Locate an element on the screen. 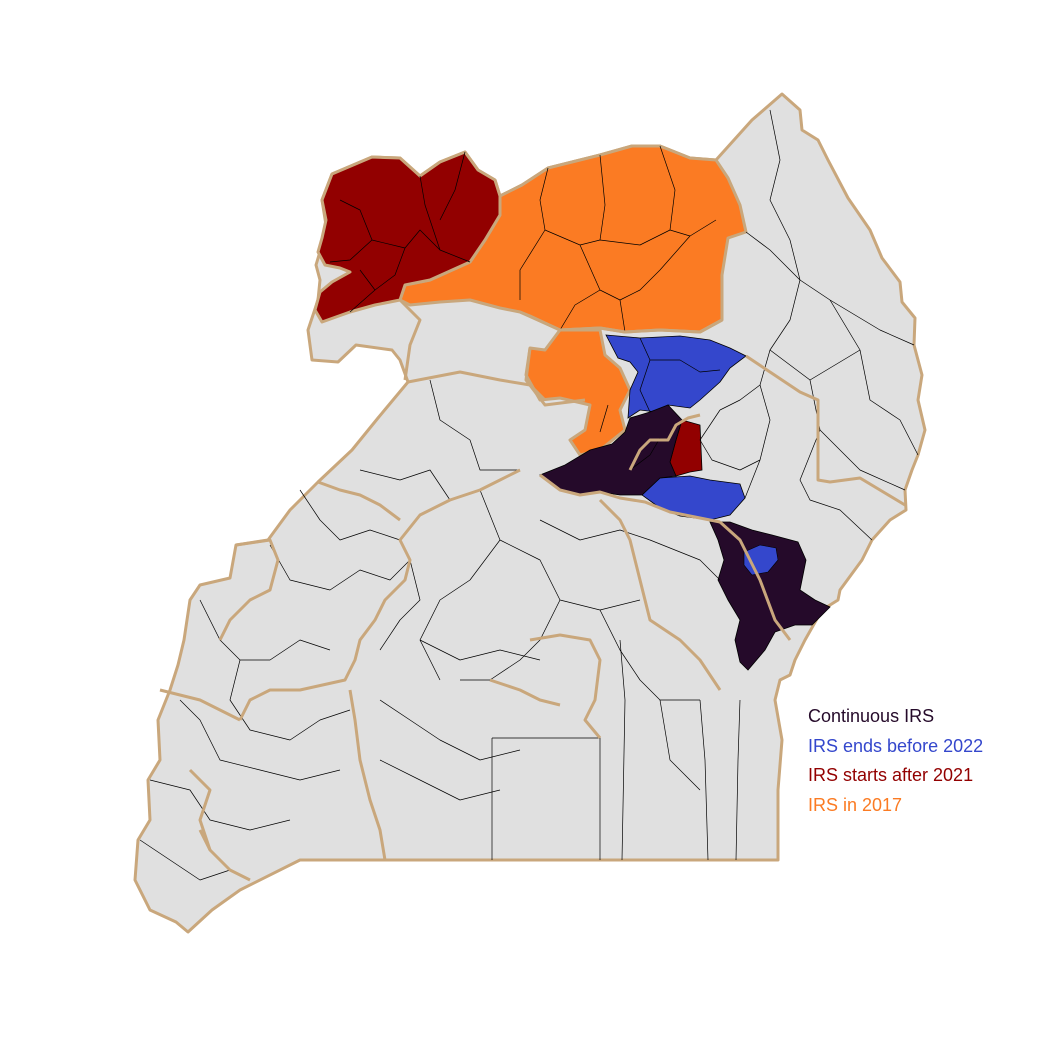 This screenshot has height=1040, width=1040. irs-ends-before-2022-north is located at coordinates (676, 376).